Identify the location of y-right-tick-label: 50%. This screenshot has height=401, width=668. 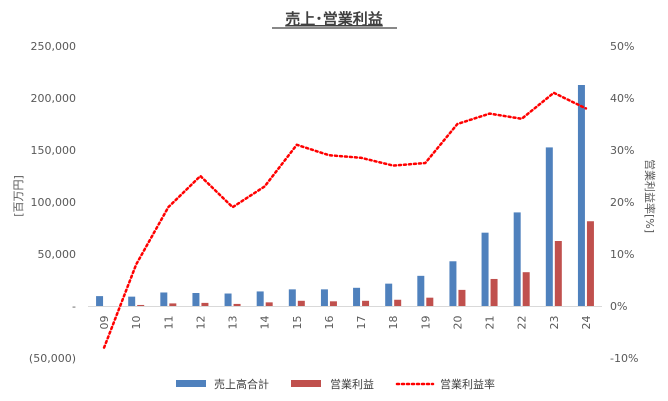
(622, 46).